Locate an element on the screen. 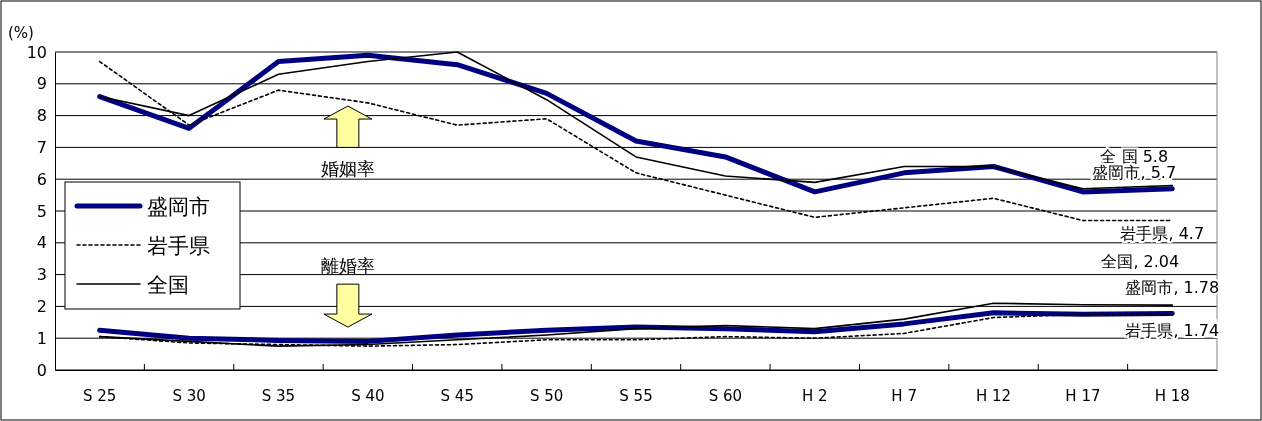 This screenshot has width=1262, height=421. annotation: 全国, 2.04 is located at coordinates (1140, 262).